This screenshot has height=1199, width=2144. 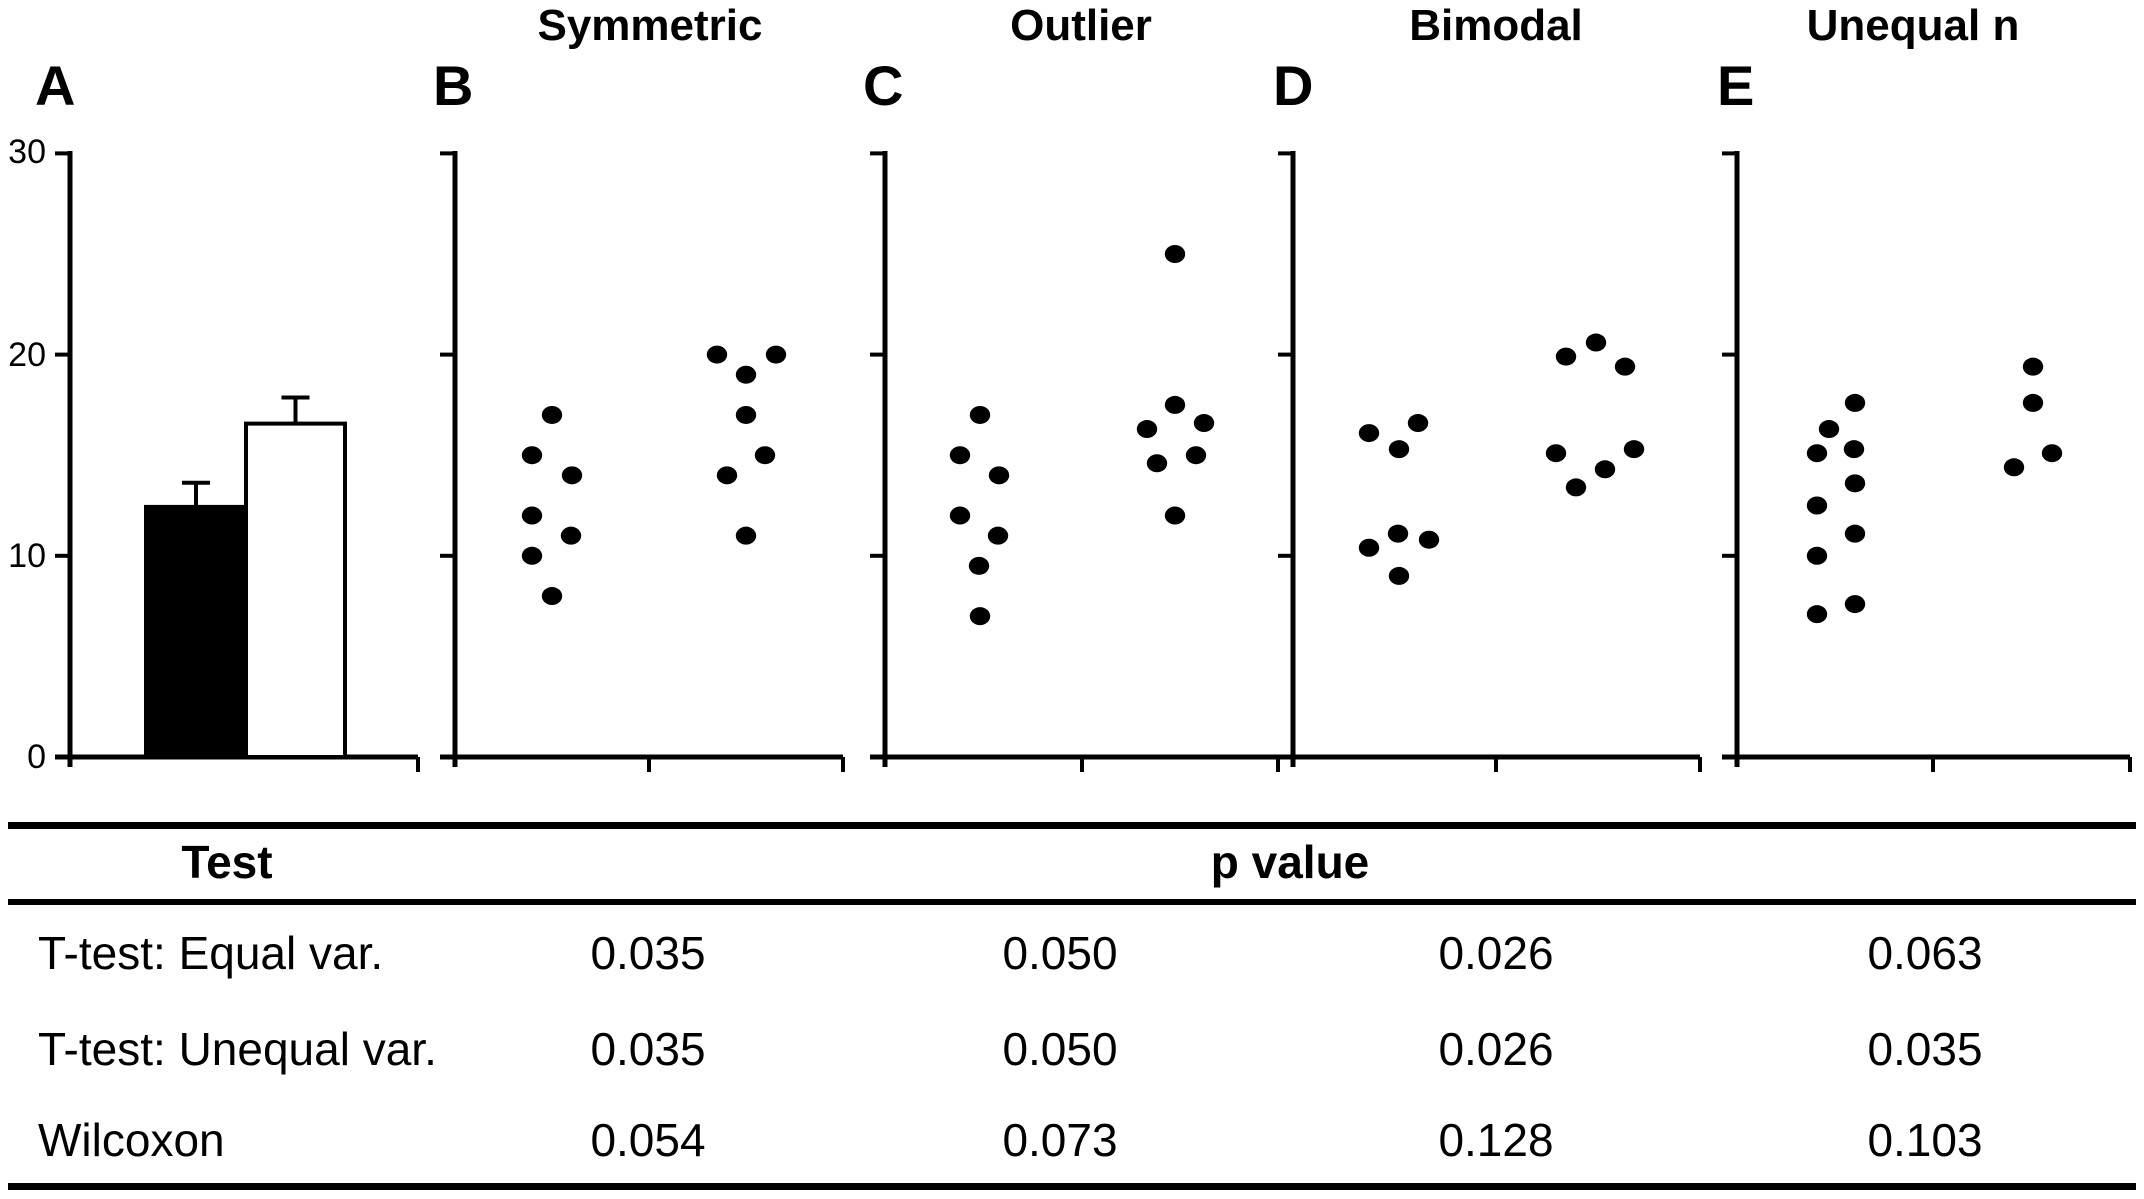 I want to click on p-value-cell: 0.103, so click(x=1925, y=1140).